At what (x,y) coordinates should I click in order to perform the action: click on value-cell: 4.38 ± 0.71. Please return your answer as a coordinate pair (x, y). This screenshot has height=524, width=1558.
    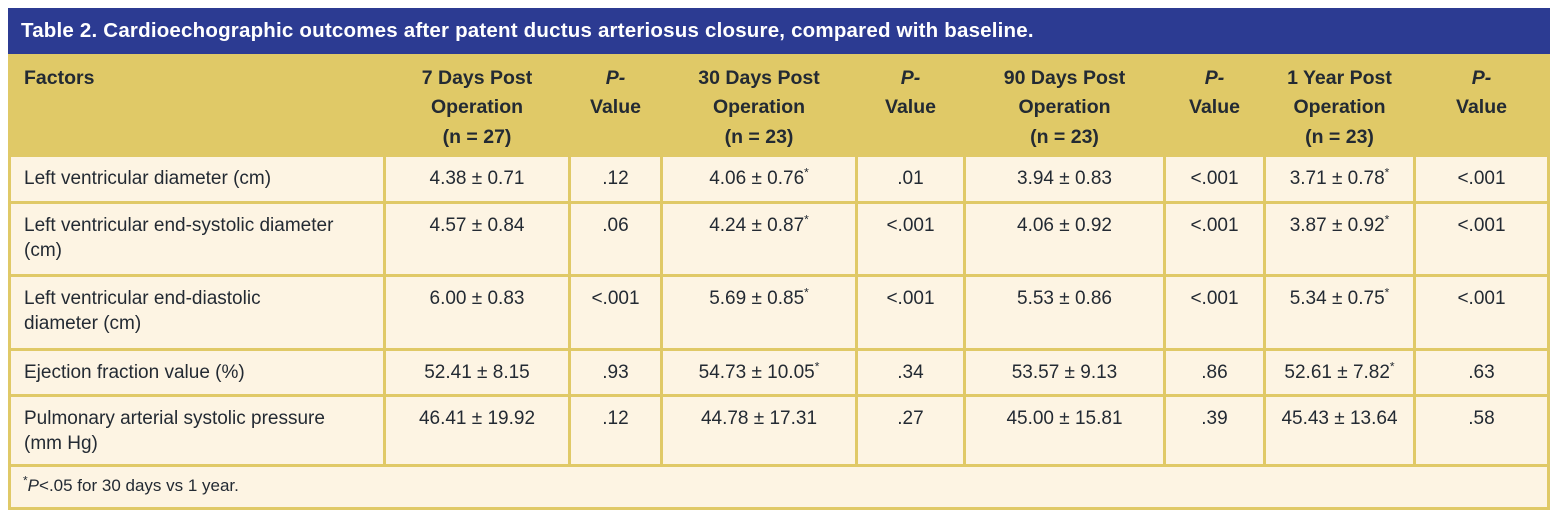
    Looking at the image, I should click on (477, 179).